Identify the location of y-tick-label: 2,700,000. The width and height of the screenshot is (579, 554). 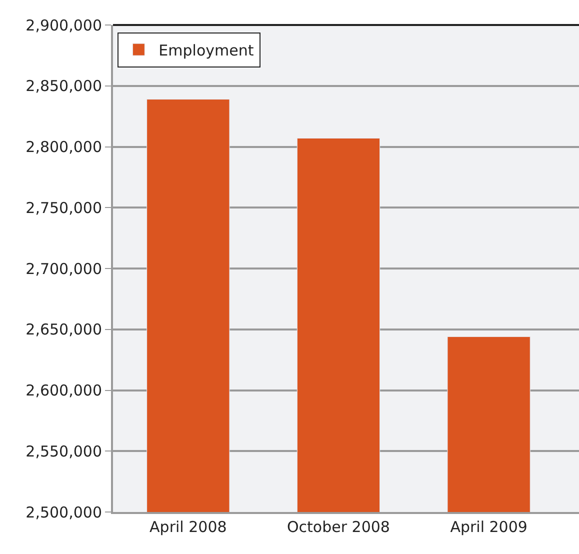
(64, 269).